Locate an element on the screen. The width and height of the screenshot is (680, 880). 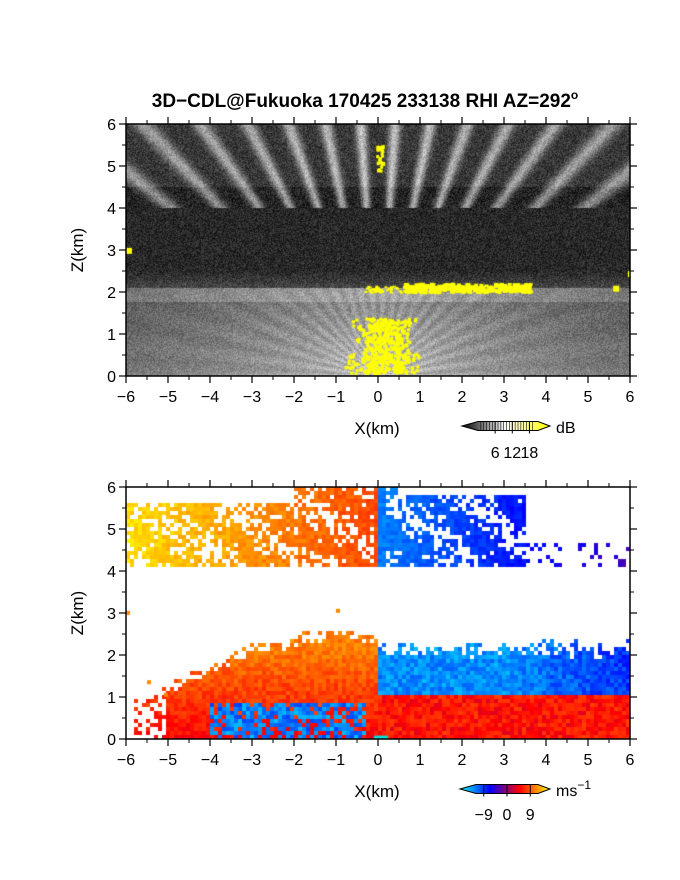
colorbar-tick-label: 12 is located at coordinates (512, 453).